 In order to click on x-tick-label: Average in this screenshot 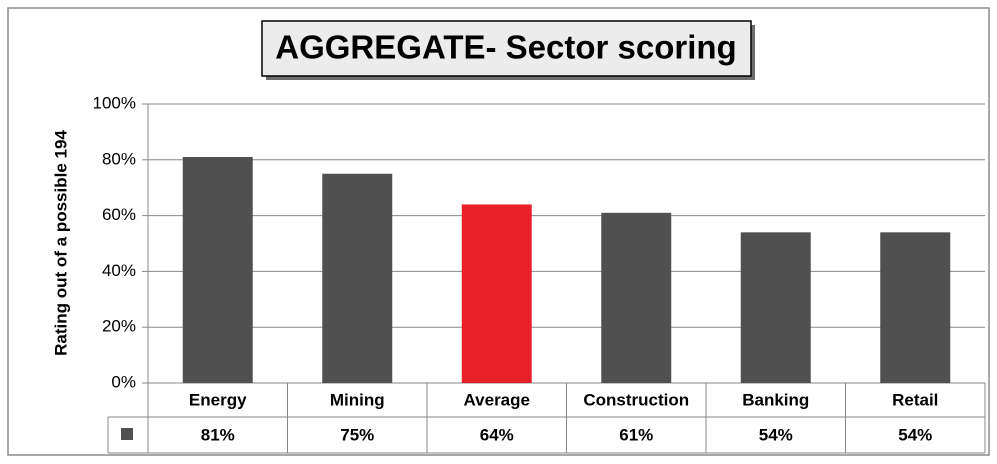, I will do `click(497, 399)`.